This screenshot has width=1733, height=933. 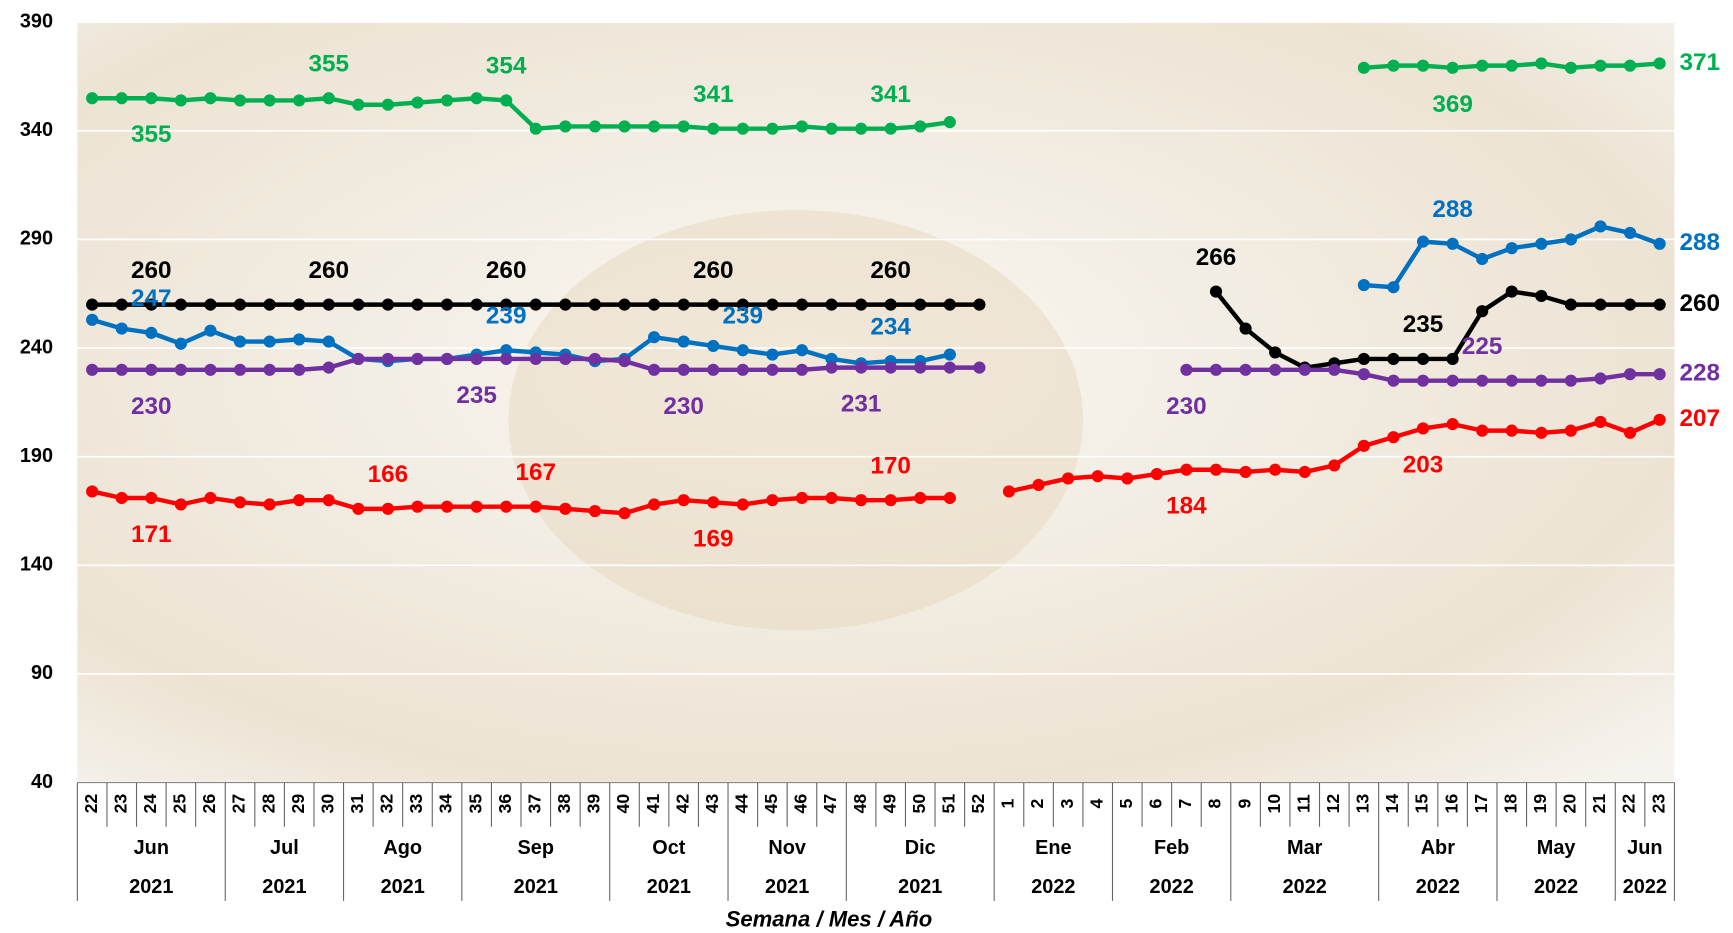 What do you see at coordinates (712, 804) in the screenshot?
I see `x-tick-label: 43` at bounding box center [712, 804].